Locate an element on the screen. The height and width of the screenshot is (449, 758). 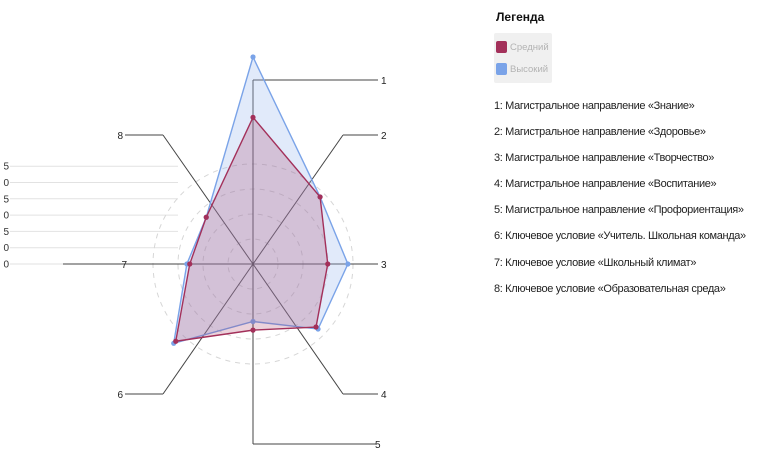
legend-swatch-high is located at coordinates (501, 69).